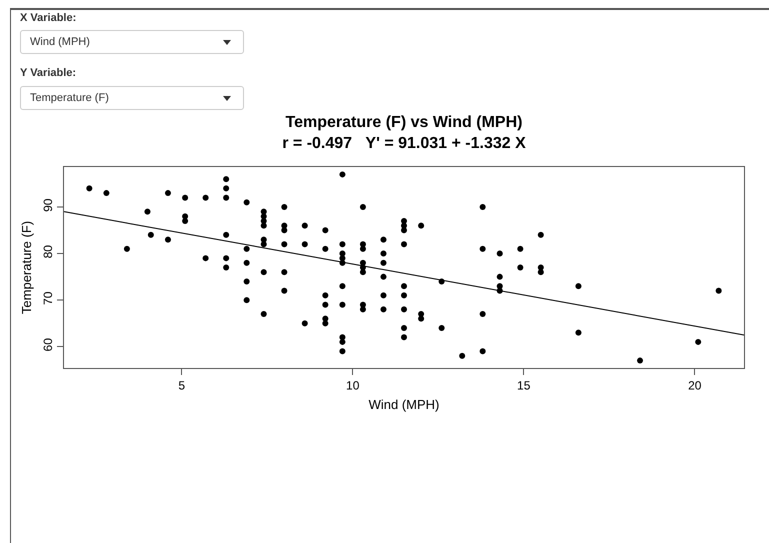 This screenshot has height=543, width=769. What do you see at coordinates (48, 73) in the screenshot?
I see `text: Y Variable:` at bounding box center [48, 73].